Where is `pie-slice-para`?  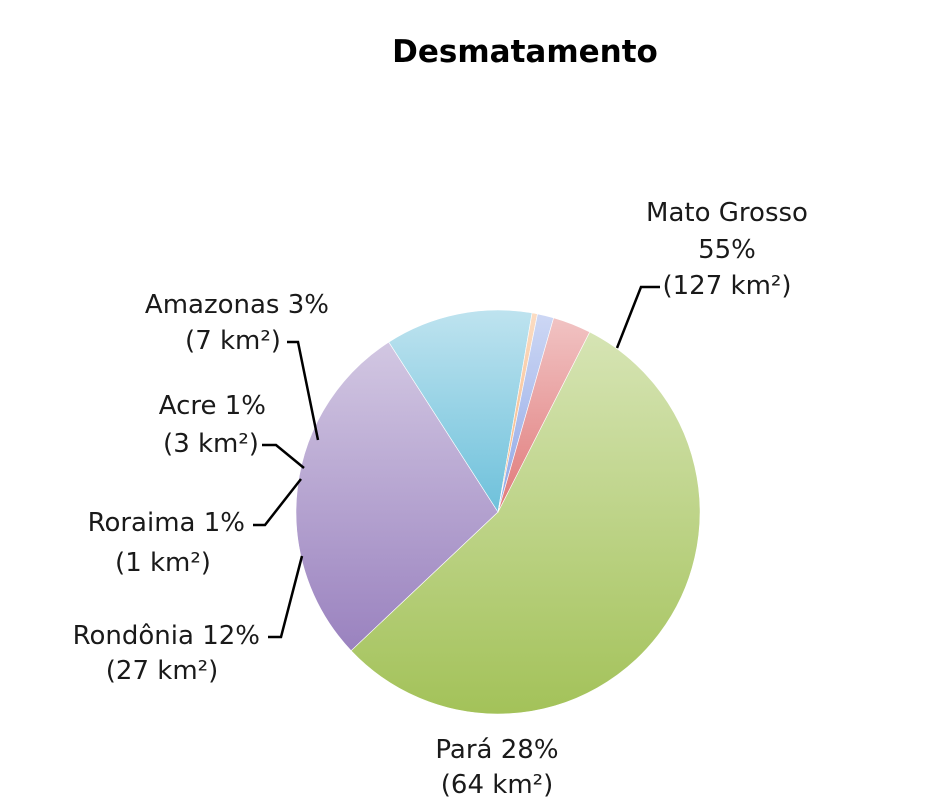
pie-slice-para is located at coordinates (397, 496).